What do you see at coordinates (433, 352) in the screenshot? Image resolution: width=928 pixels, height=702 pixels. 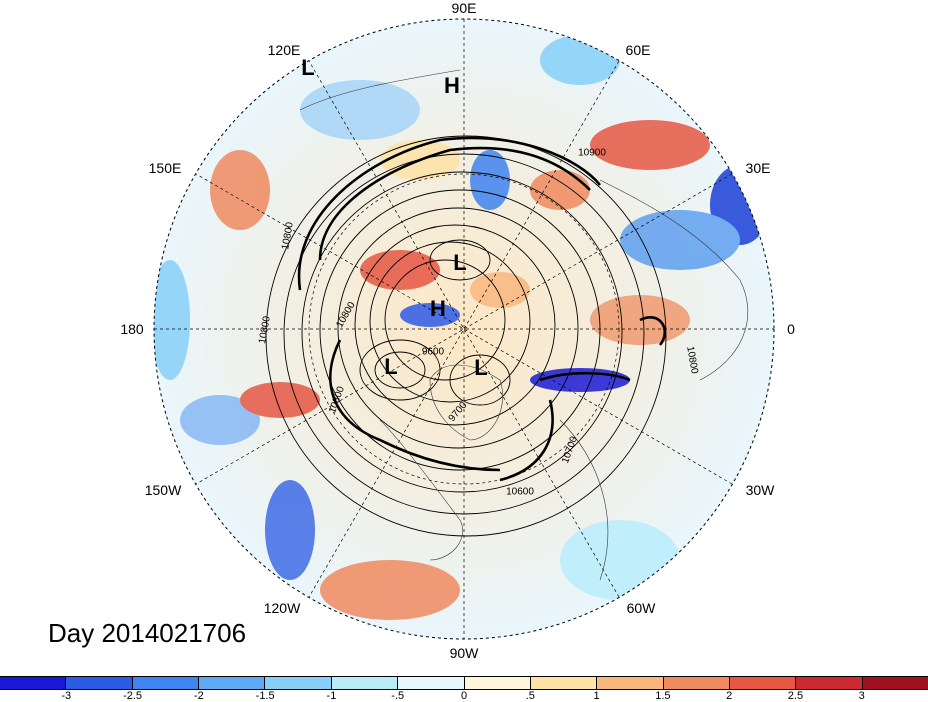 I see `contour-label: 9600` at bounding box center [433, 352].